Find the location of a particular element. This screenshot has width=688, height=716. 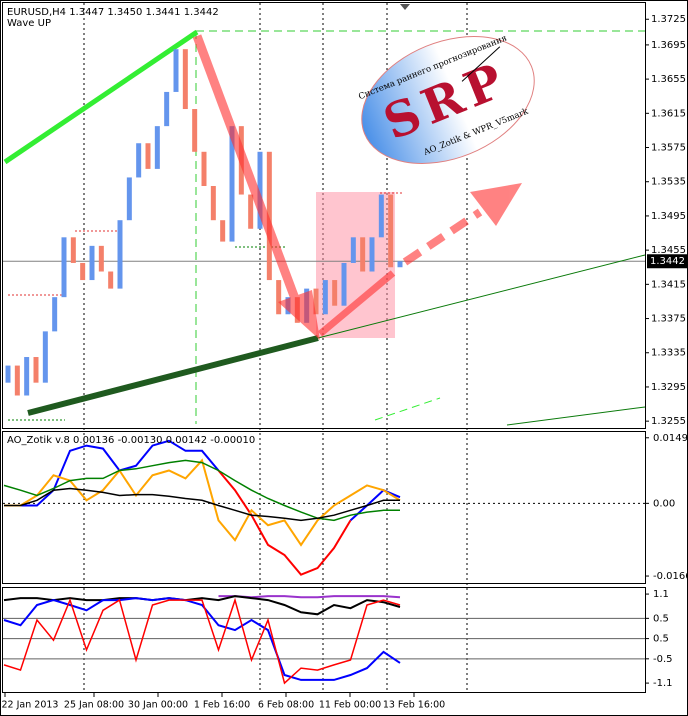

shift-marker is located at coordinates (405, 7).